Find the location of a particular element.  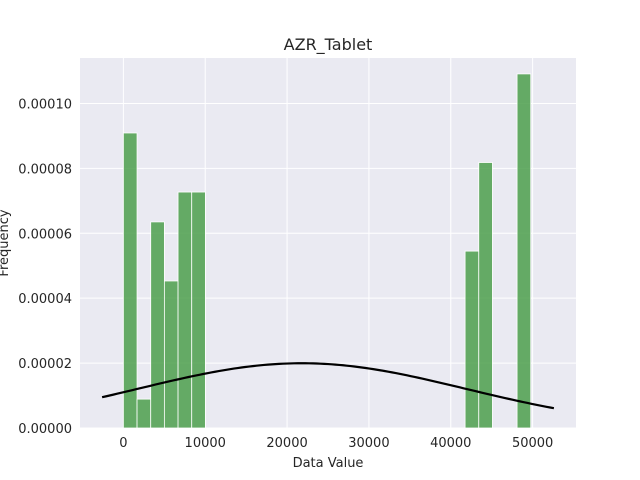

x-tick-label: 40000 is located at coordinates (450, 443).